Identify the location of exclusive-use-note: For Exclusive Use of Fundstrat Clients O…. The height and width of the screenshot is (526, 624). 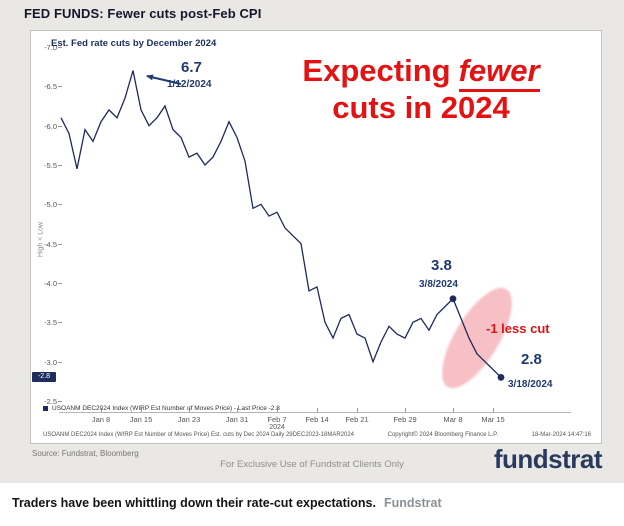
(312, 464).